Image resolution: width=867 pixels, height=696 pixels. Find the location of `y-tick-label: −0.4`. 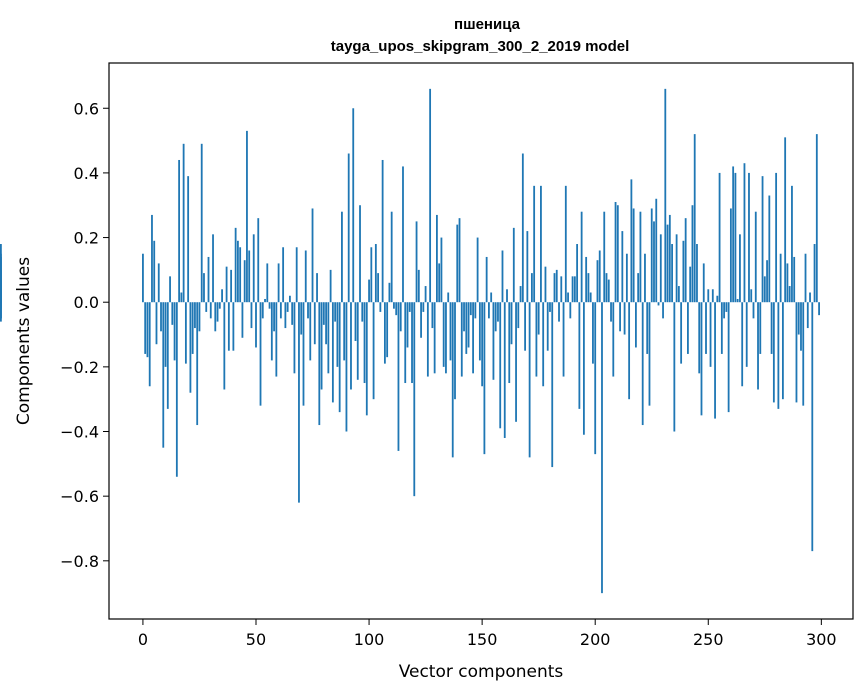

y-tick-label: −0.4 is located at coordinates (79, 432).